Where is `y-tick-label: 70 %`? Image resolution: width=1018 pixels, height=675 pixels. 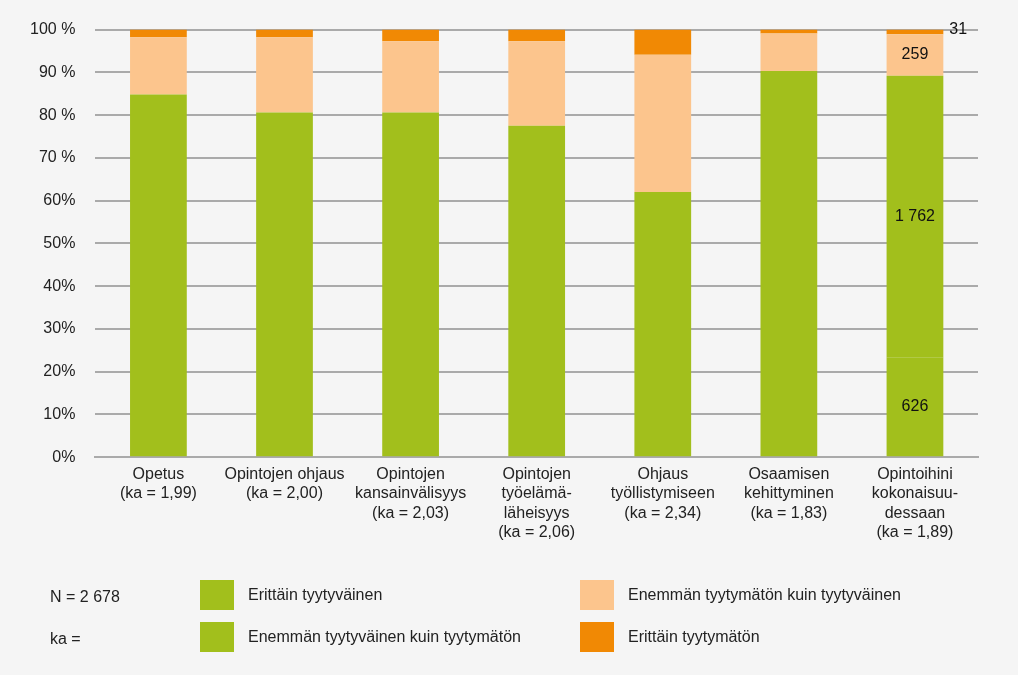
y-tick-label: 70 % is located at coordinates (57, 157).